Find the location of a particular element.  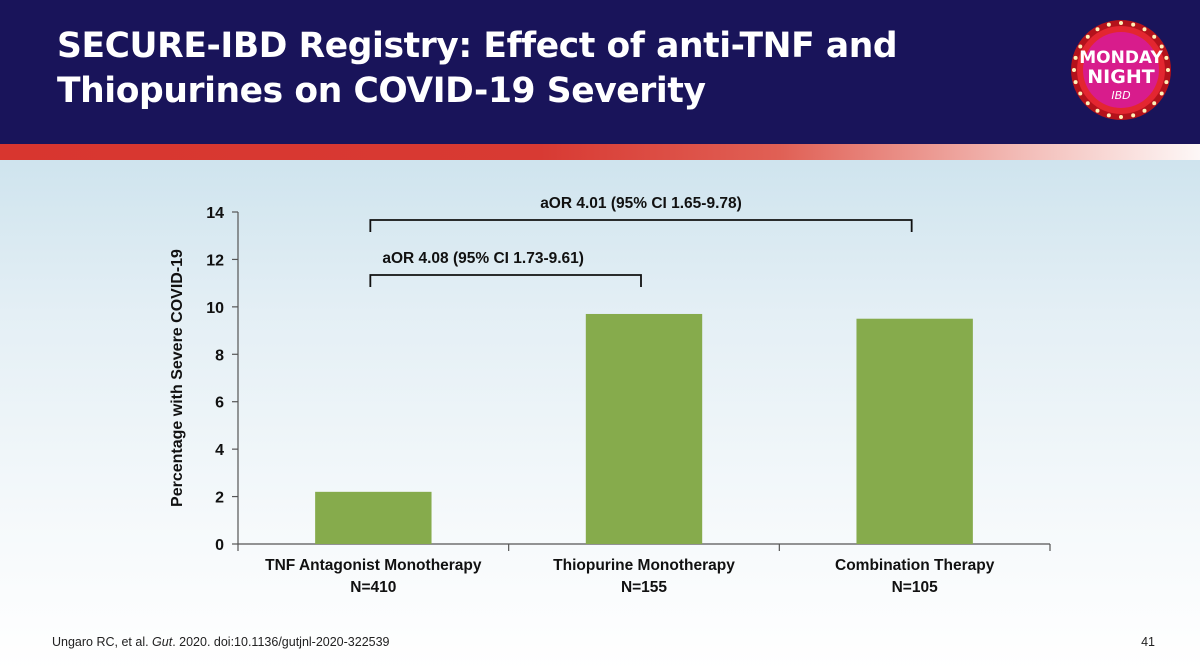

y-tick-label: 2 is located at coordinates (219, 498).